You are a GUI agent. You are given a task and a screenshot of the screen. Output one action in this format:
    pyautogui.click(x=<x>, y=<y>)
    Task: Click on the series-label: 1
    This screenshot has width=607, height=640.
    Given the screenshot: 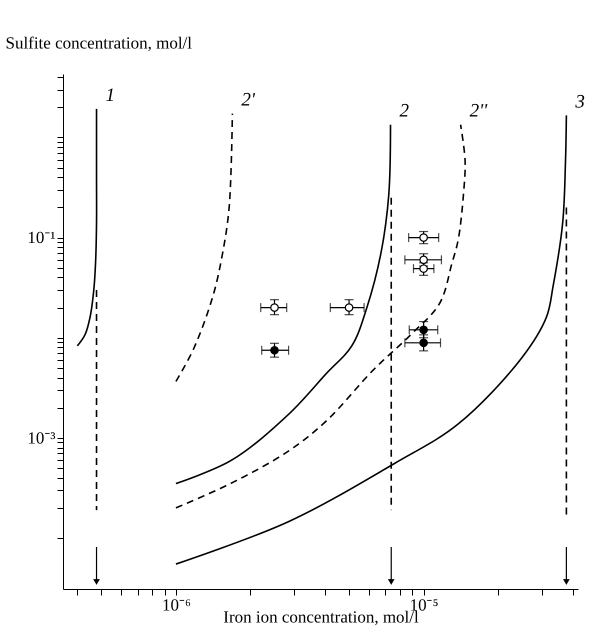 What is the action you would take?
    pyautogui.click(x=111, y=95)
    